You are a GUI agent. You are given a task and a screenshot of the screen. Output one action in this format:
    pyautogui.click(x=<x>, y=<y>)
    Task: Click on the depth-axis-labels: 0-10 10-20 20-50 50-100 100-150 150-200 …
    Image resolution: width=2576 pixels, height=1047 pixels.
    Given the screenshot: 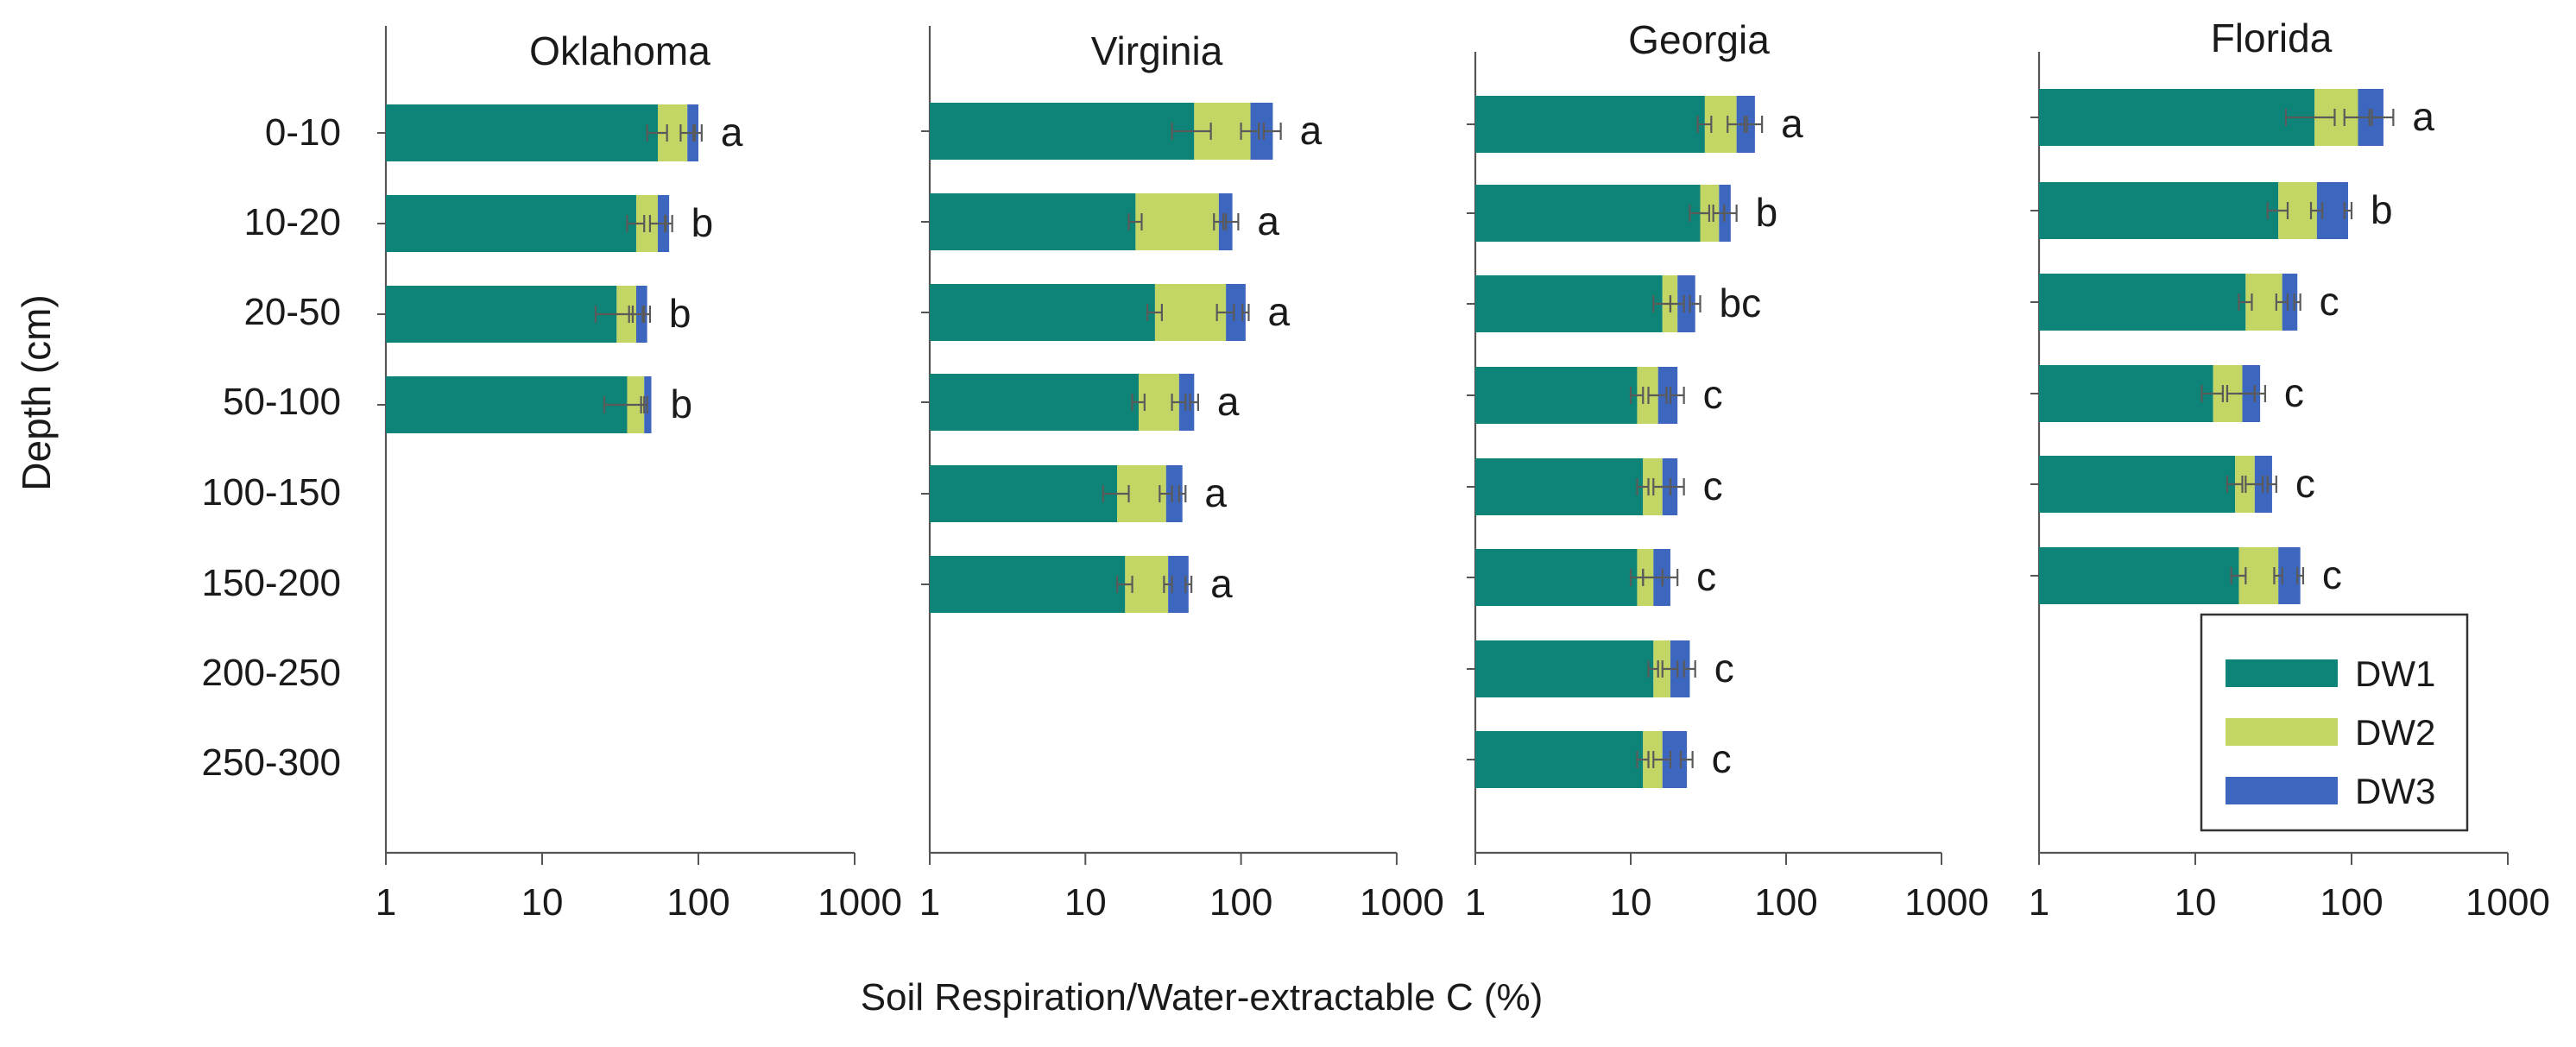 What is the action you would take?
    pyautogui.click(x=271, y=447)
    